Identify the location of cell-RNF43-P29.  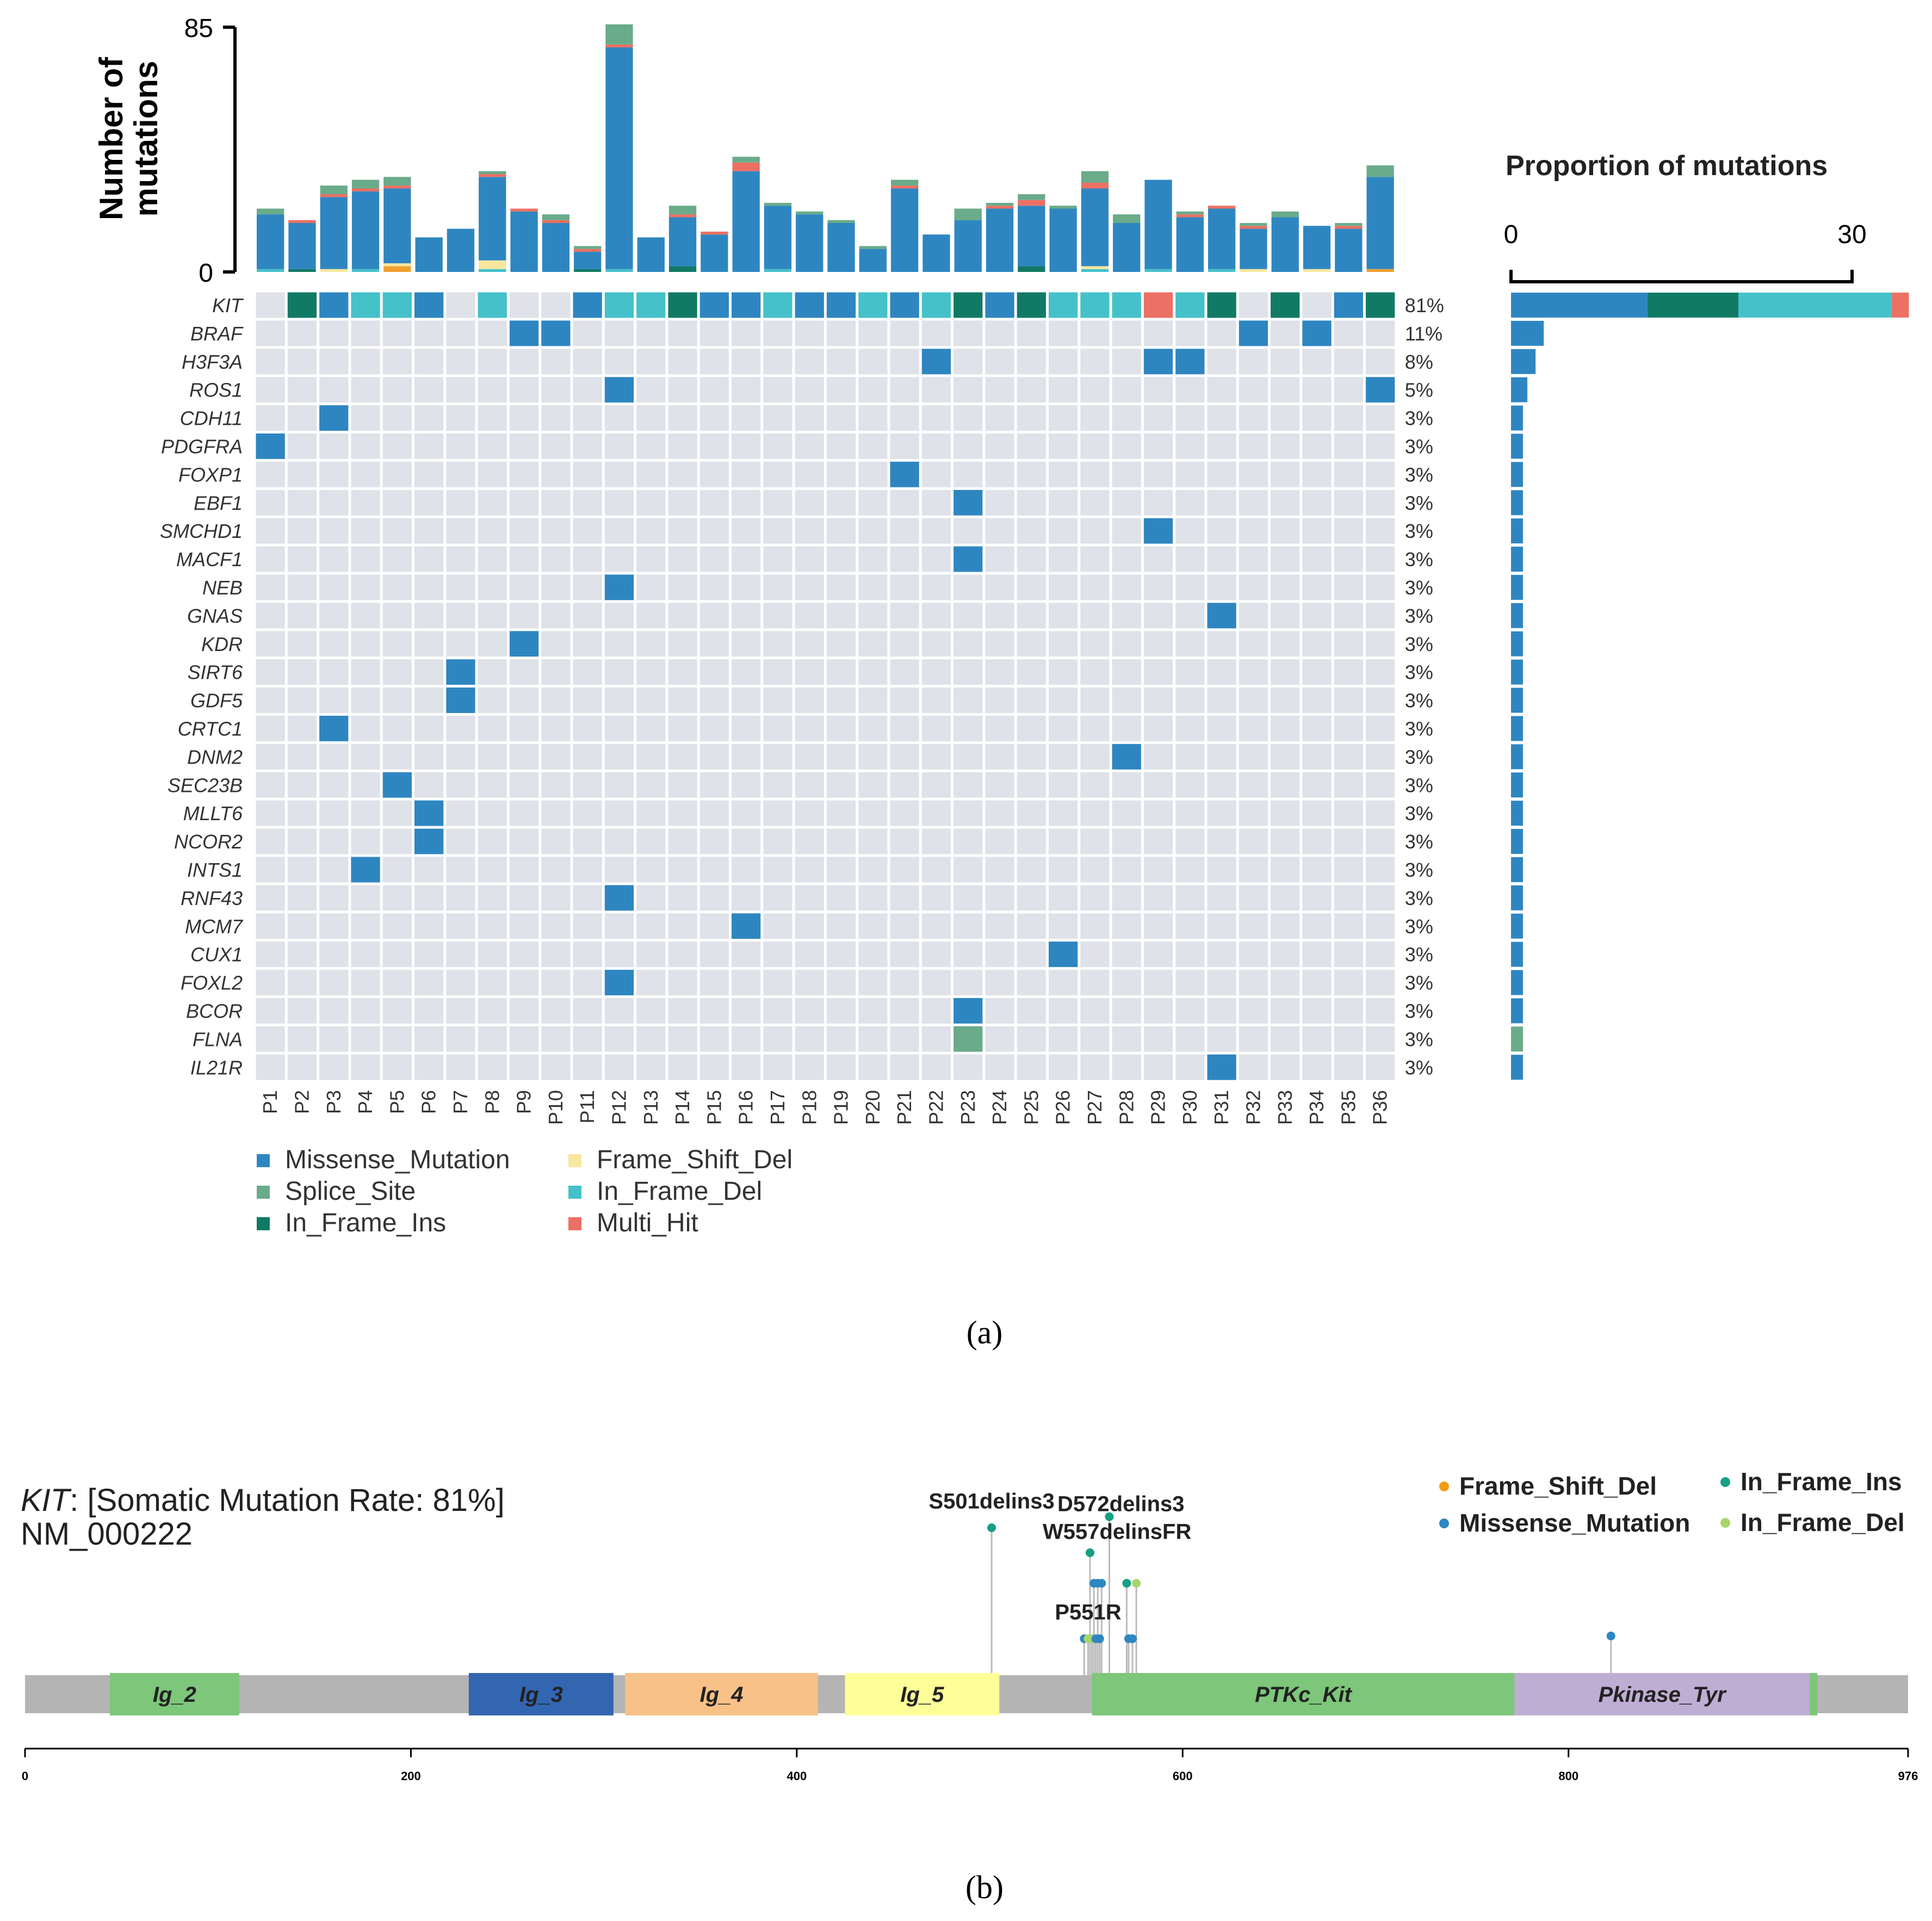
(1158, 898).